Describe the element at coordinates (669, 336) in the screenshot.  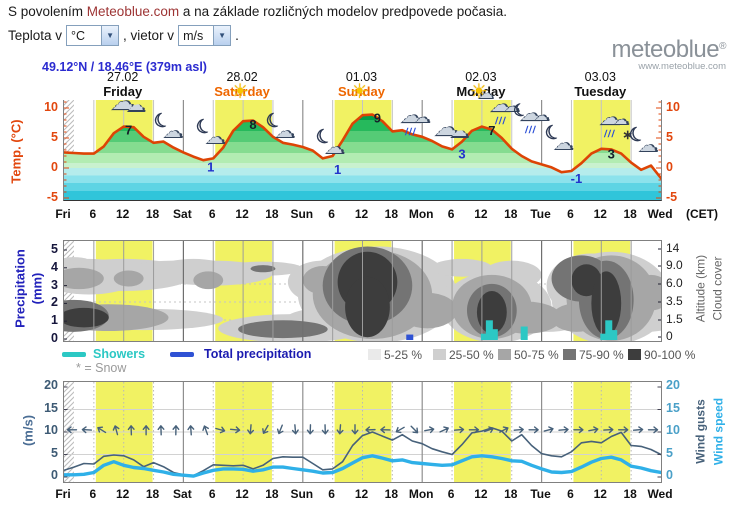
I see `altitude-tick-label: 0` at that location.